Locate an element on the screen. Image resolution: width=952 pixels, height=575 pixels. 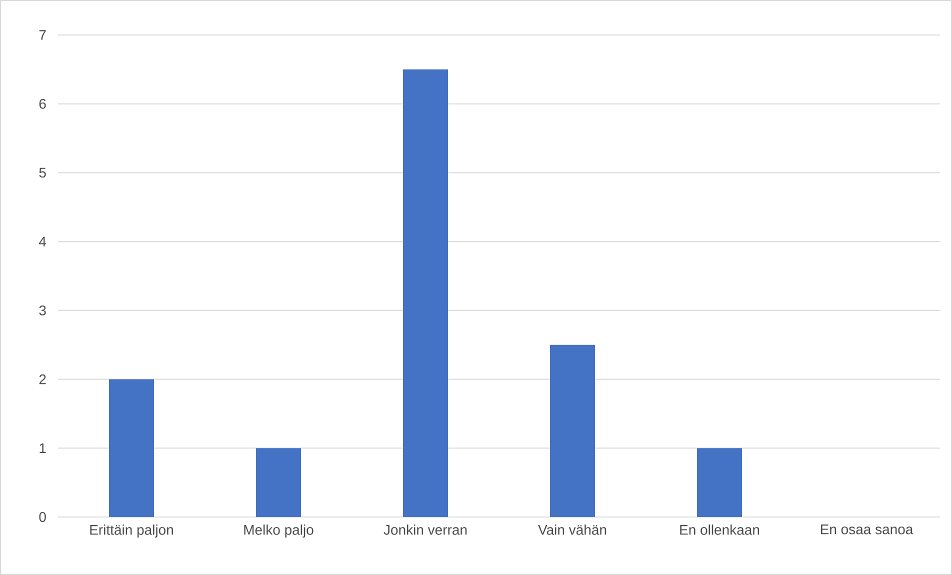
x-tick-label: Erittäin paljon is located at coordinates (131, 531).